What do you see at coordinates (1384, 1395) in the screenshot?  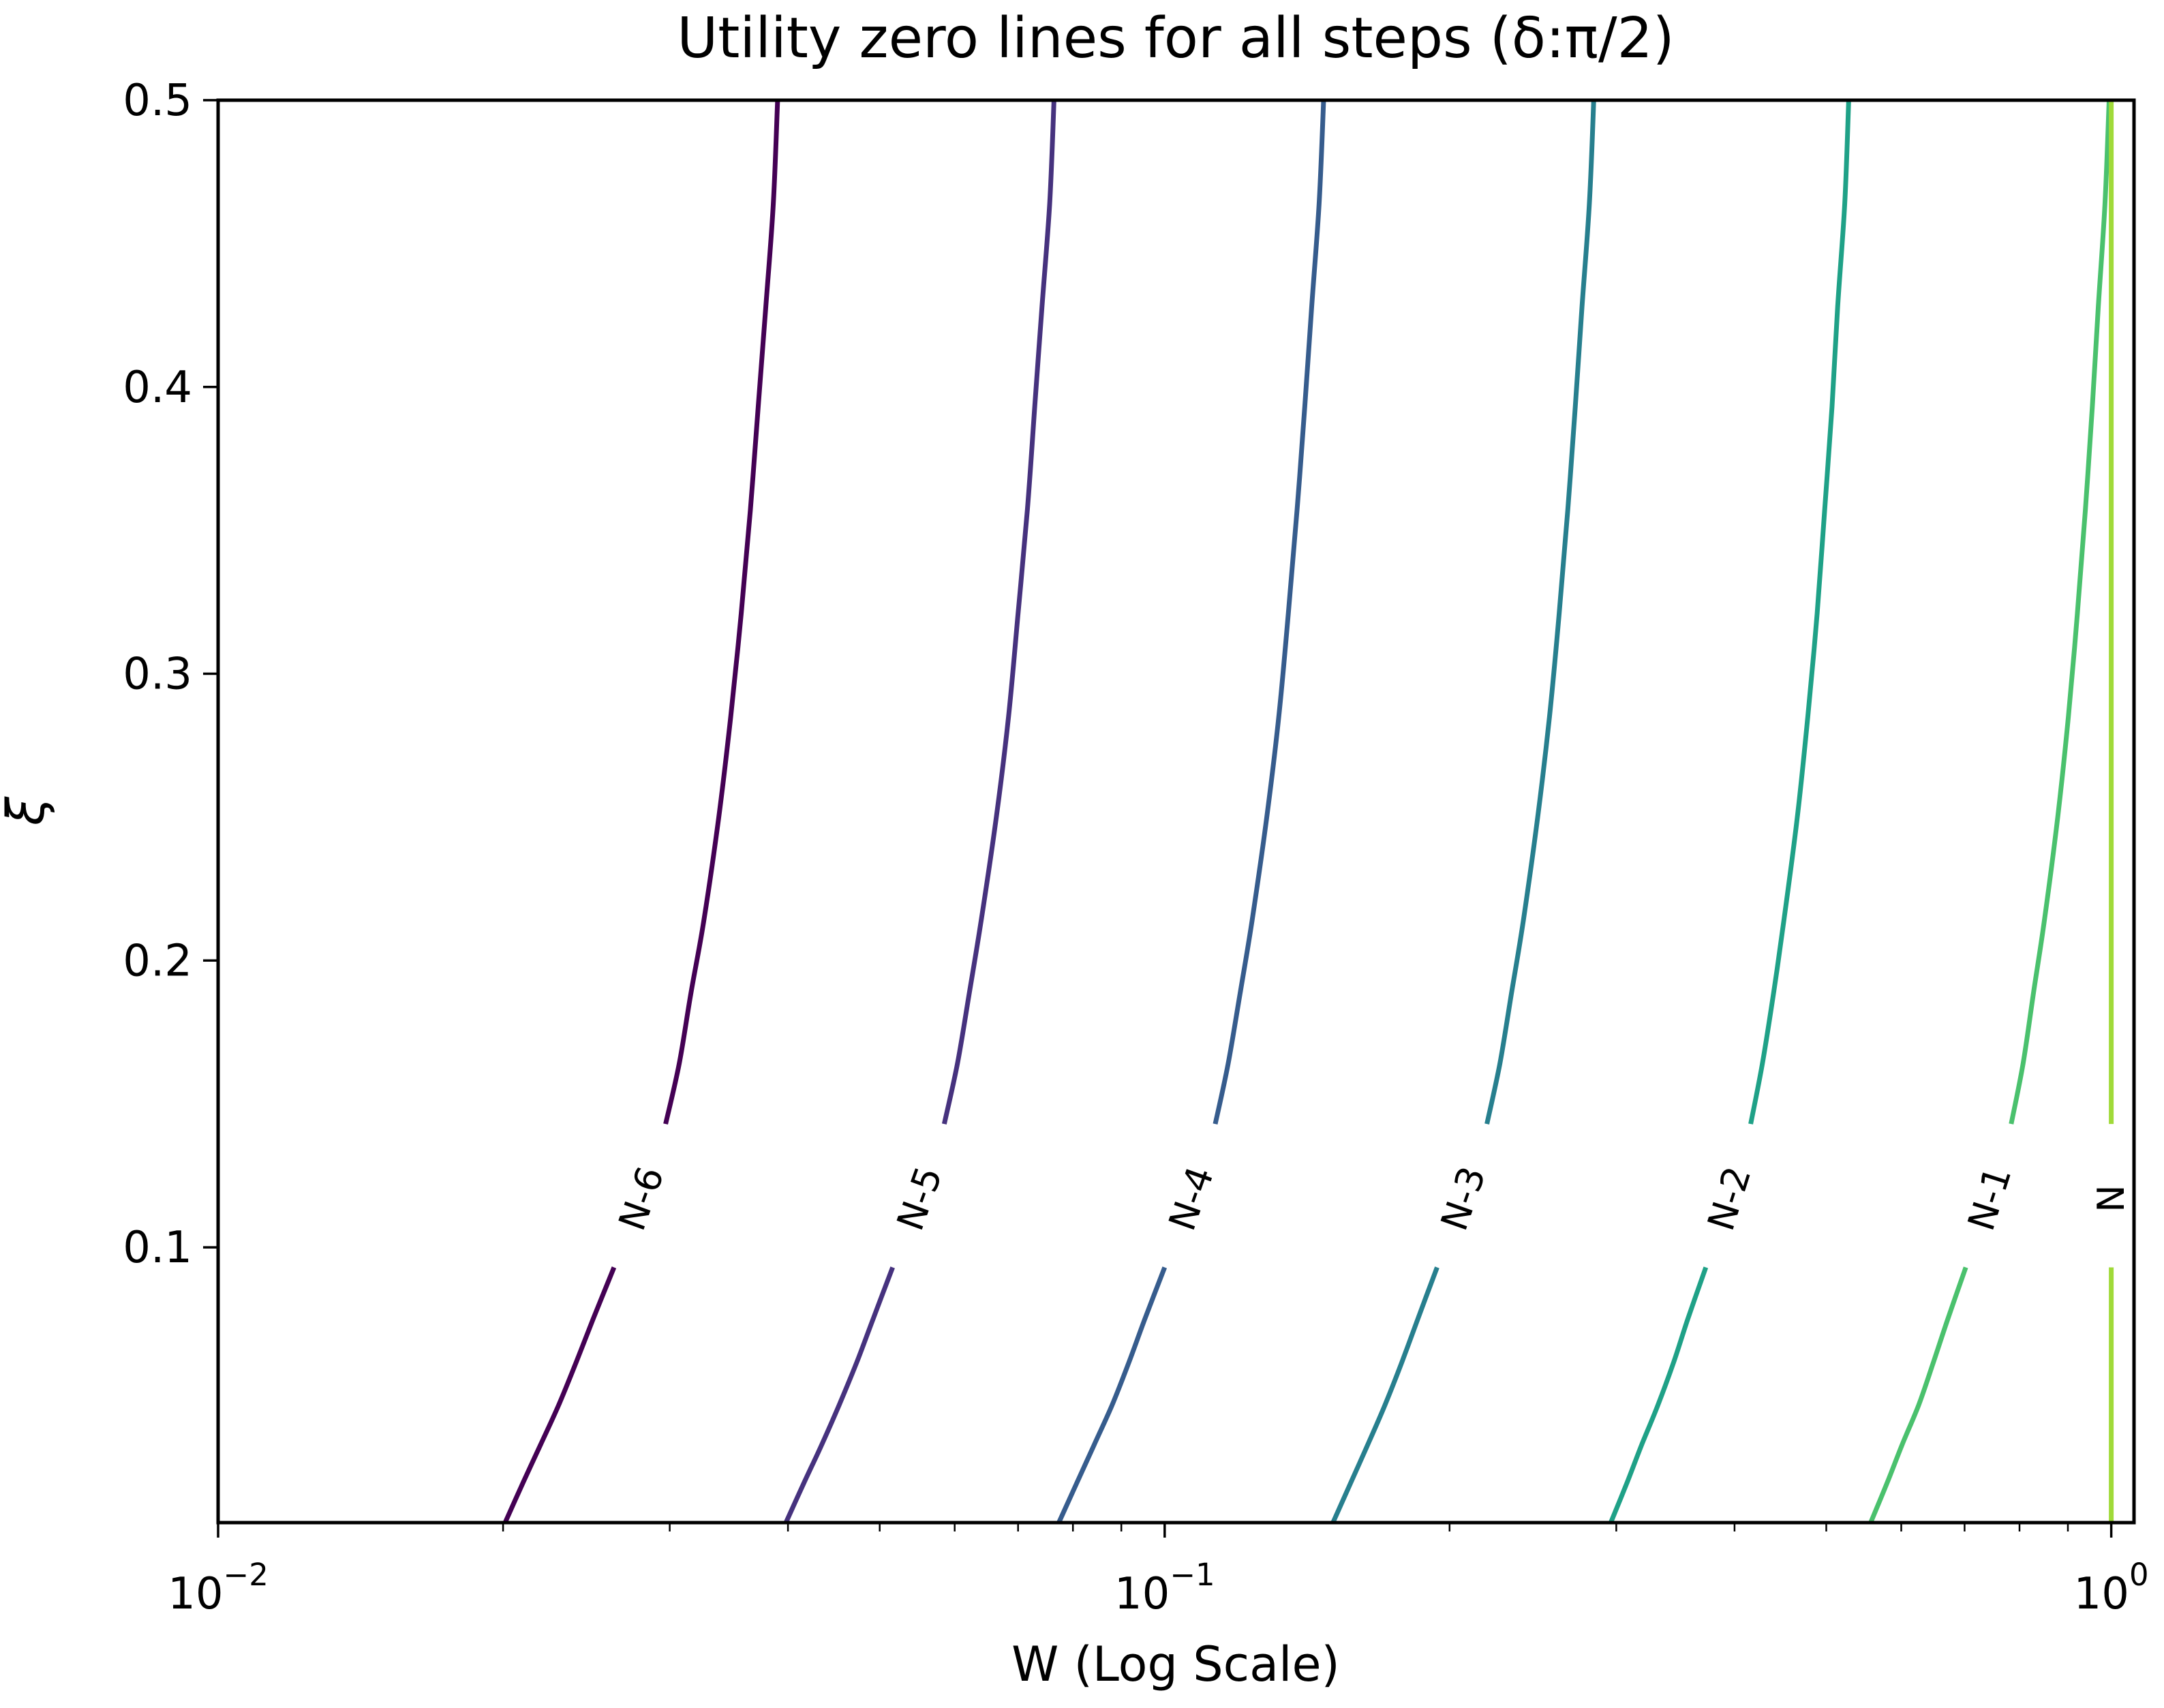 I see `contour-line-N-3-lower` at bounding box center [1384, 1395].